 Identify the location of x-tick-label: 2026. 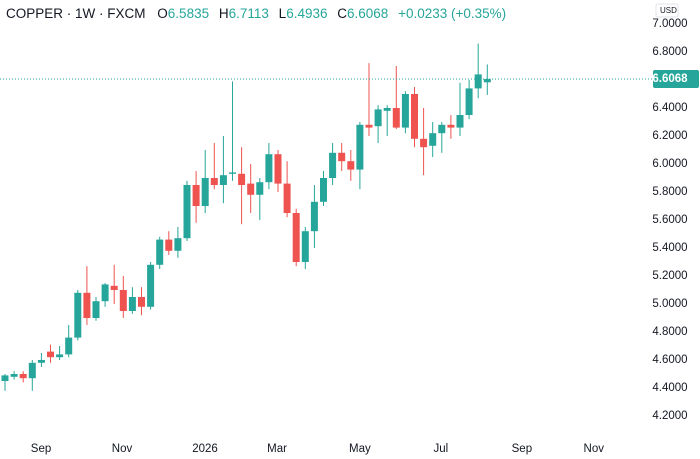
(205, 449).